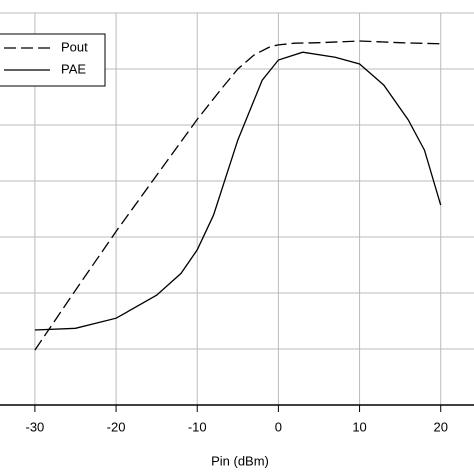  I want to click on x-tick-label: 10, so click(359, 426).